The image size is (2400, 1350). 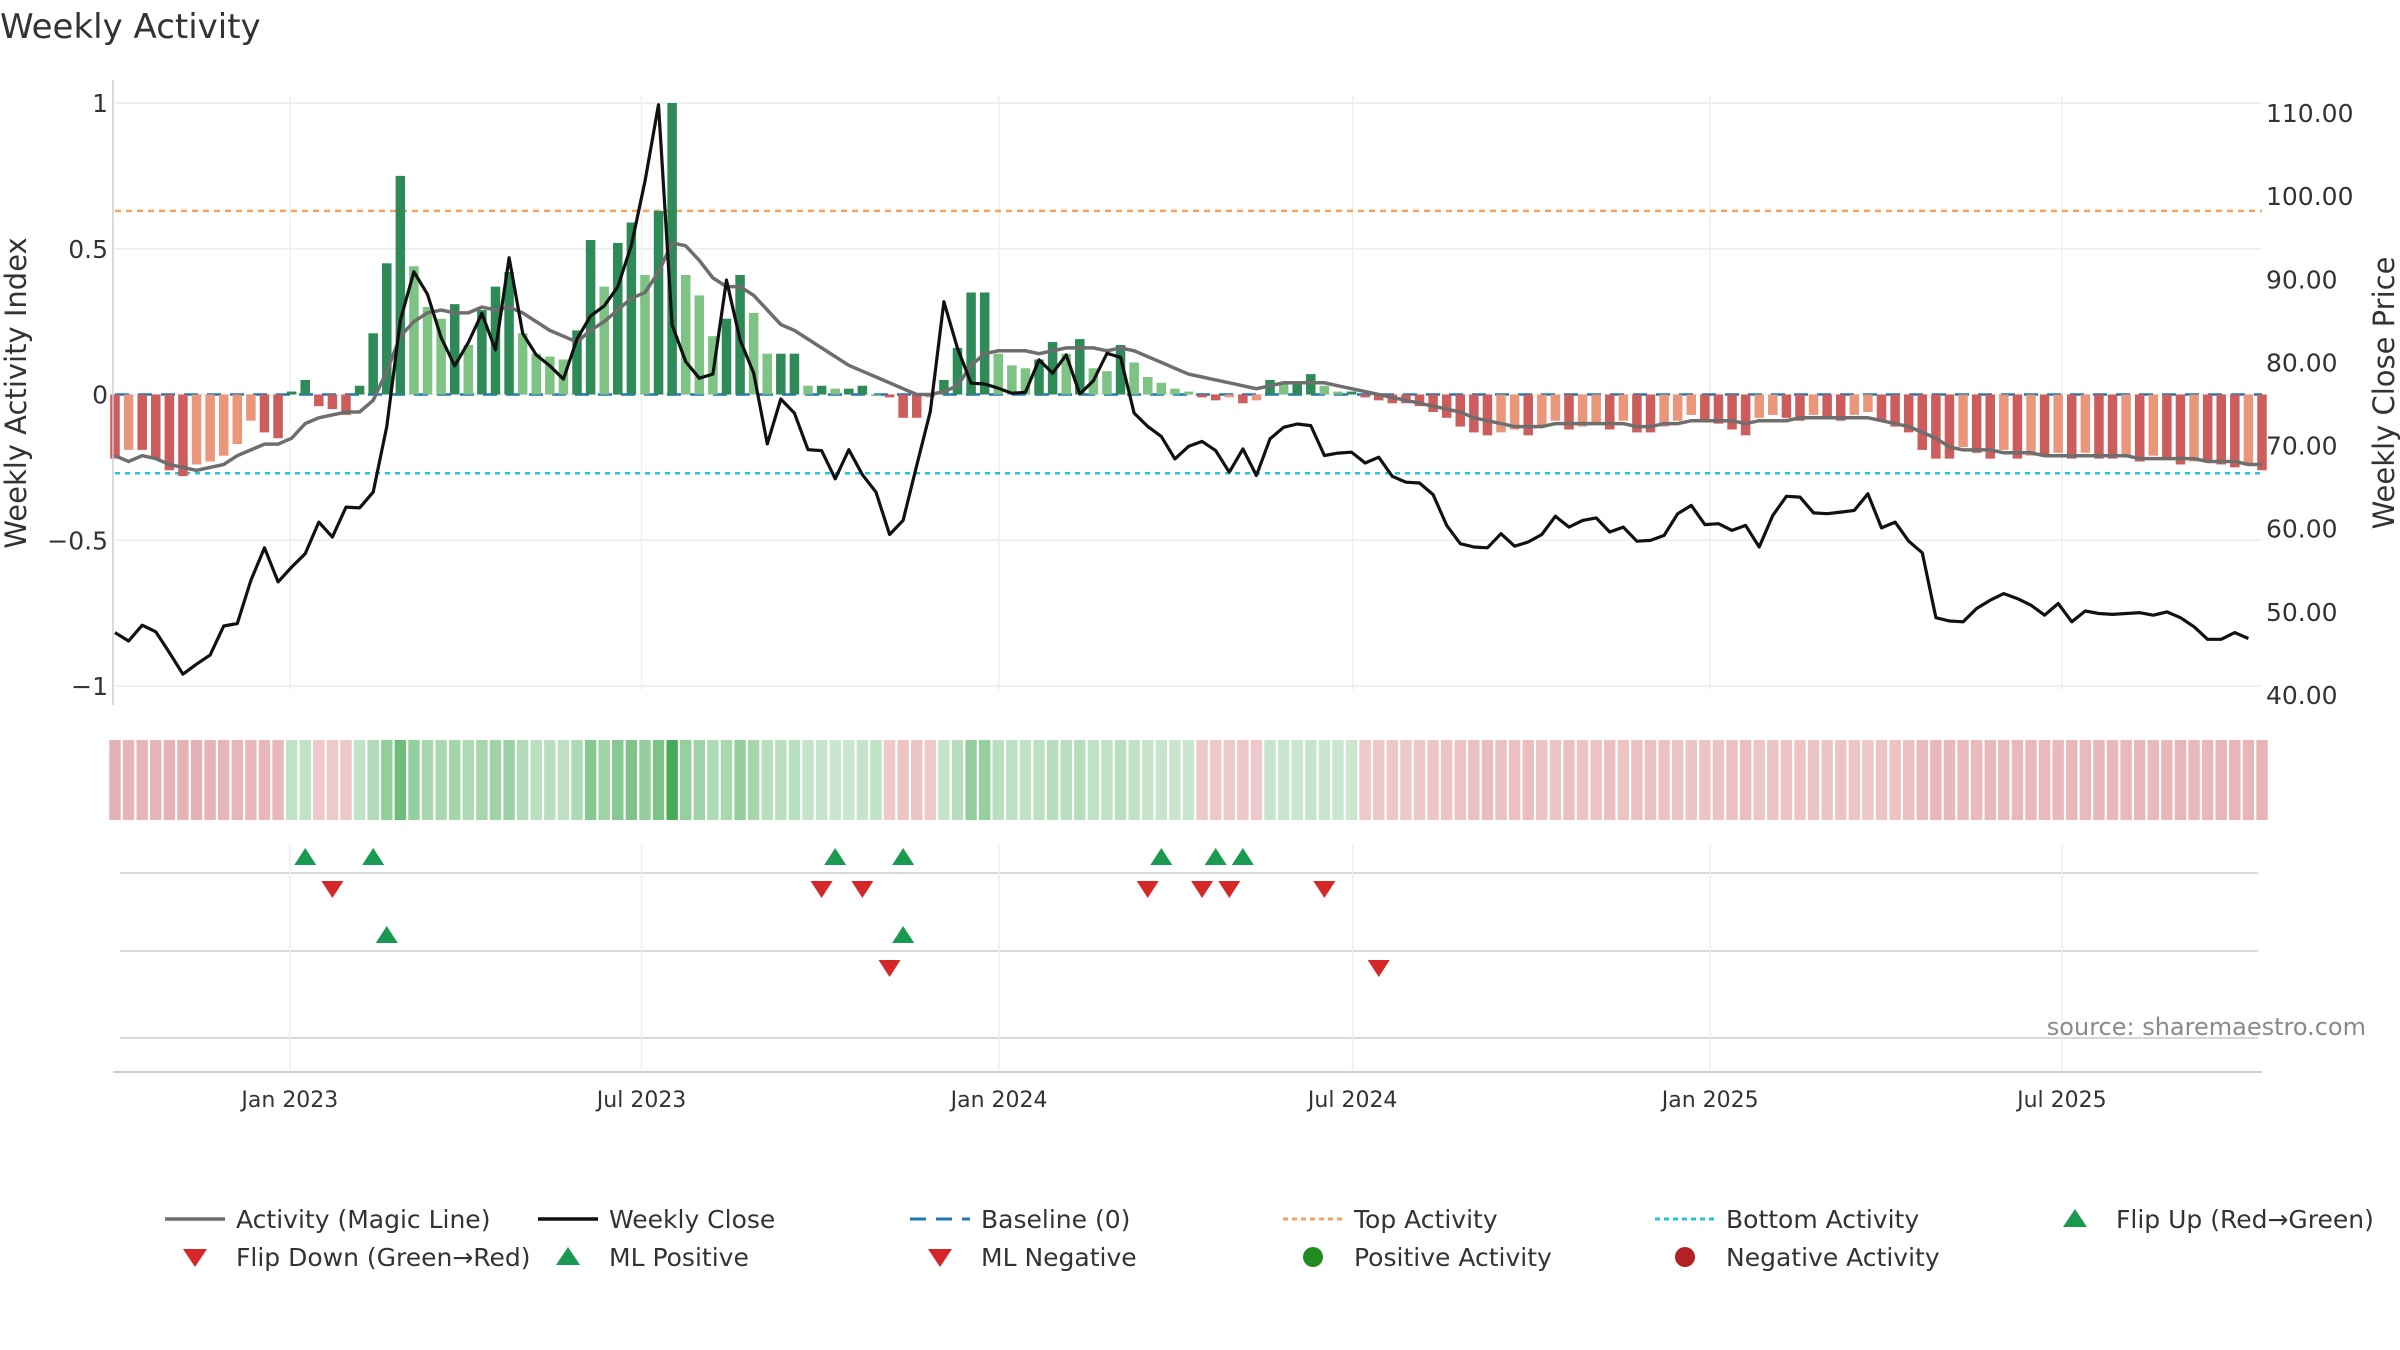 What do you see at coordinates (16, 392) in the screenshot?
I see `left-y-axis-label: Weekly Activity Index` at bounding box center [16, 392].